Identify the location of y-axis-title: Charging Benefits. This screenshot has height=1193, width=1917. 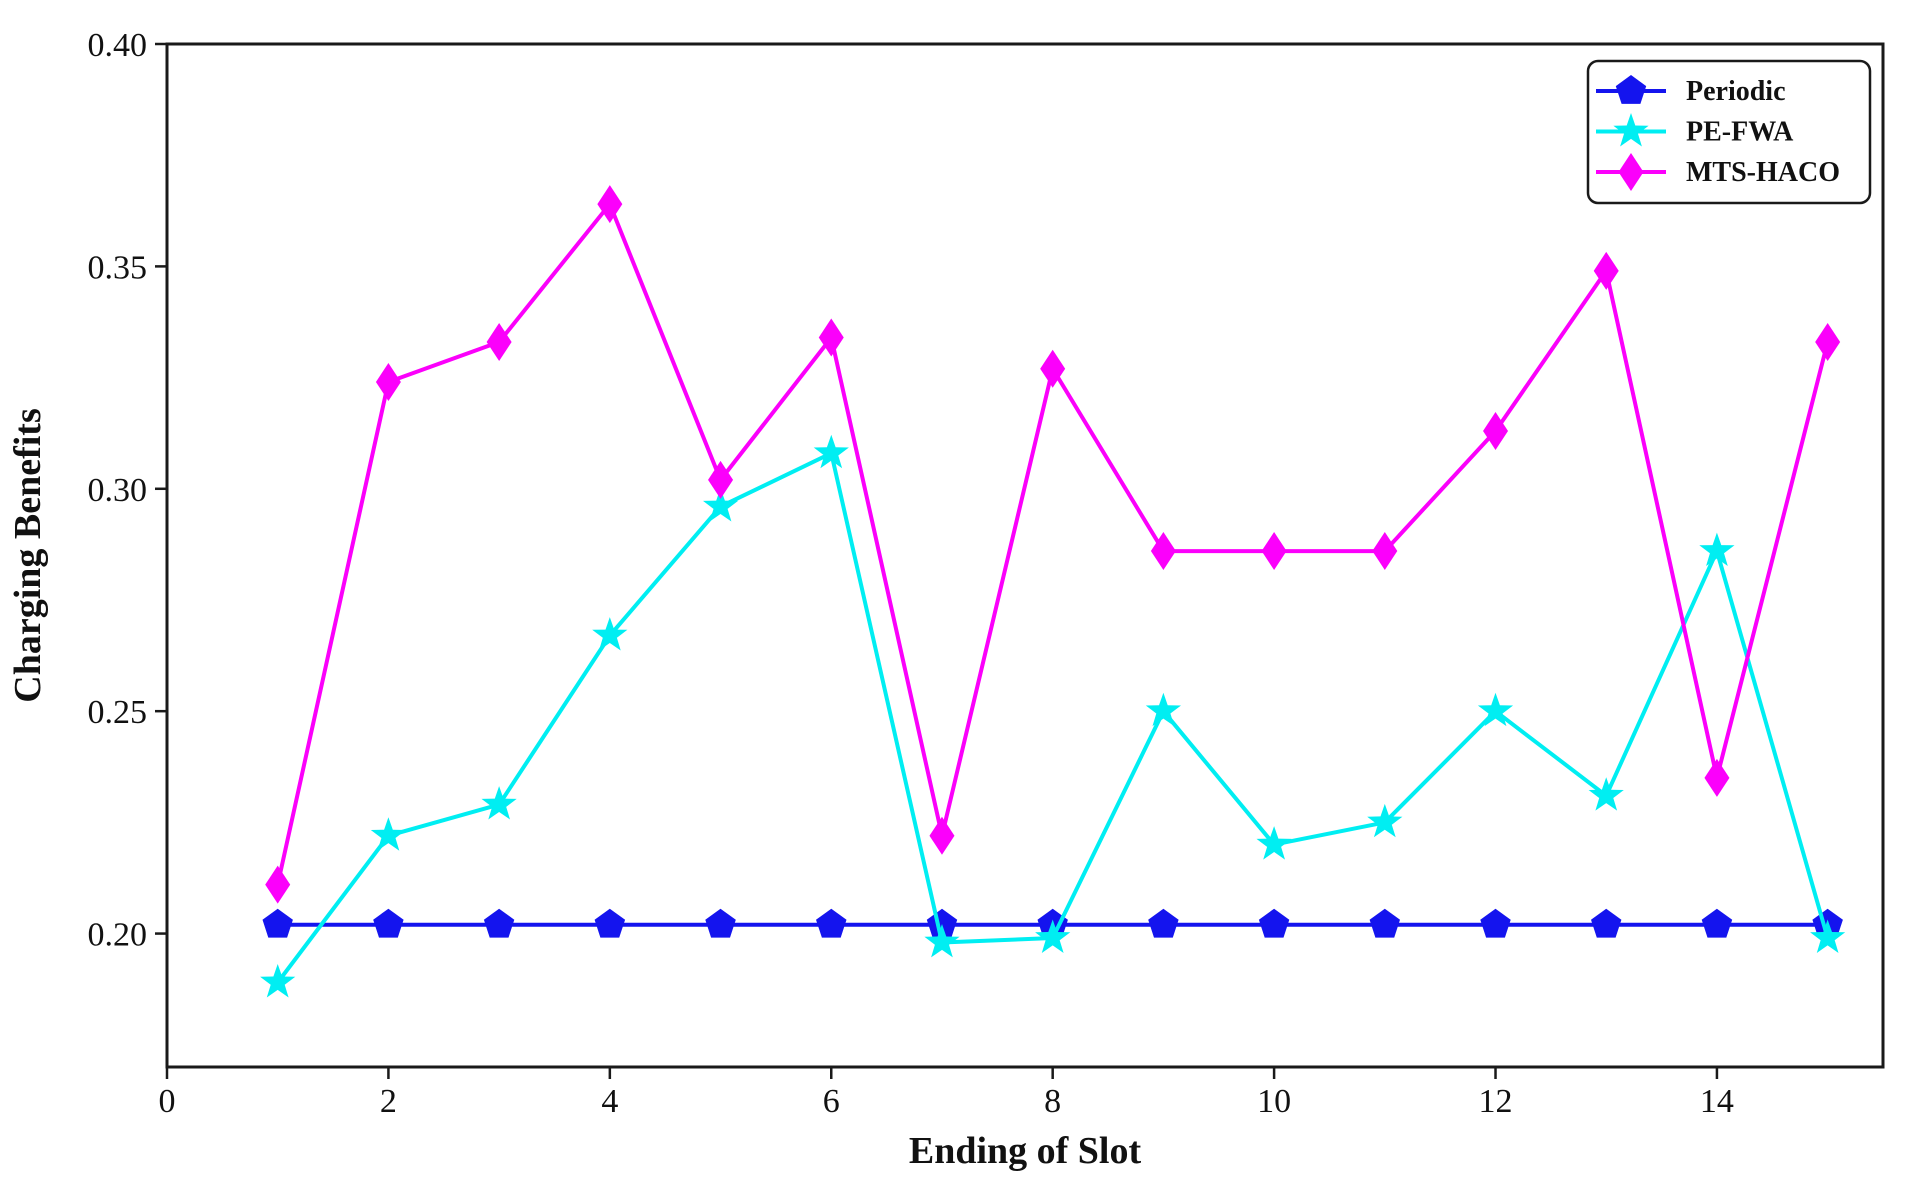
(28, 555).